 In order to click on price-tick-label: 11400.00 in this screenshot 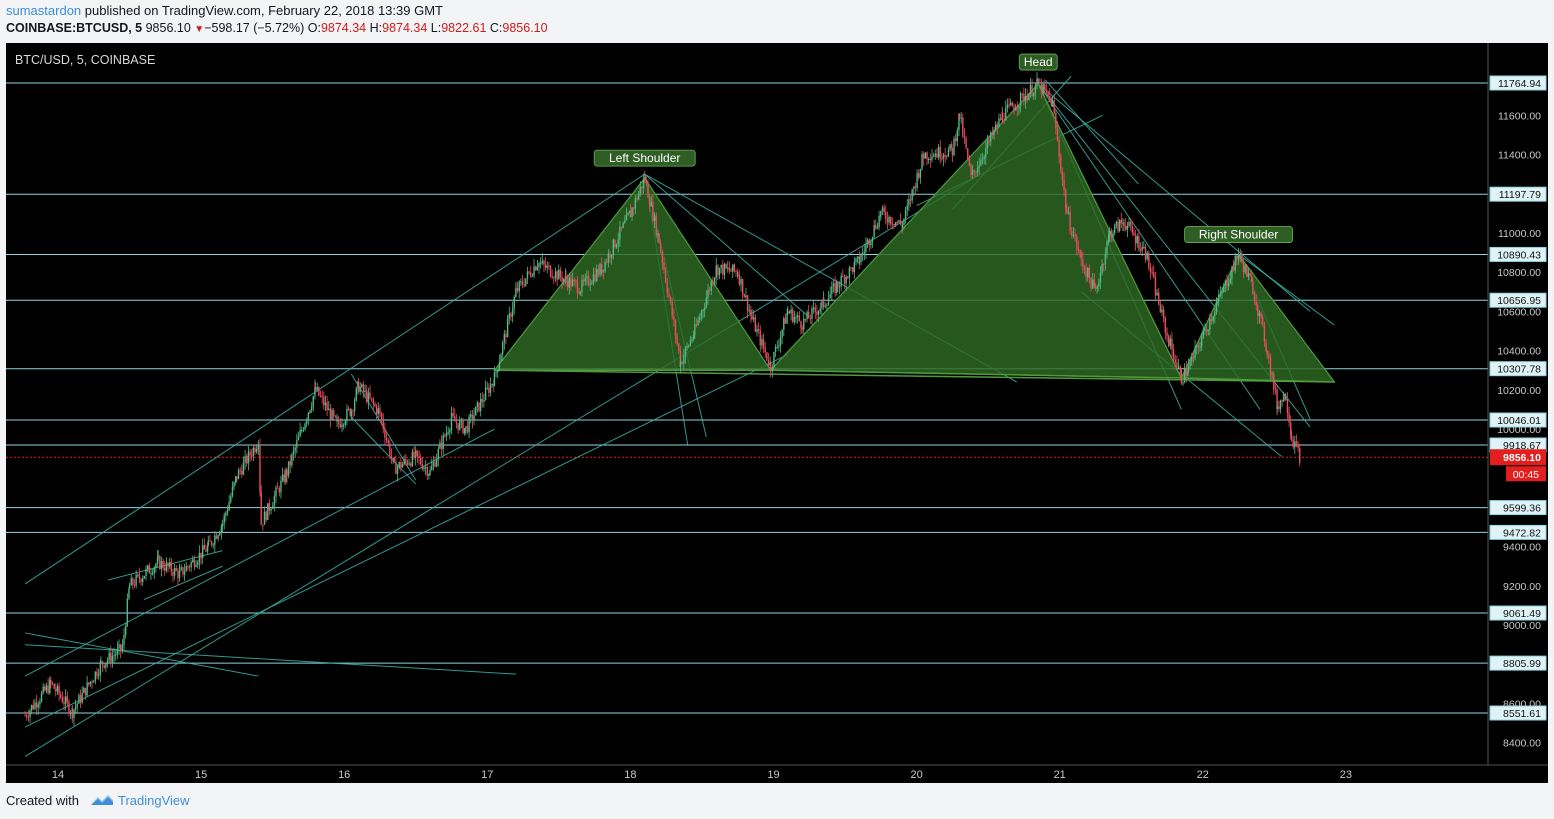, I will do `click(1519, 156)`.